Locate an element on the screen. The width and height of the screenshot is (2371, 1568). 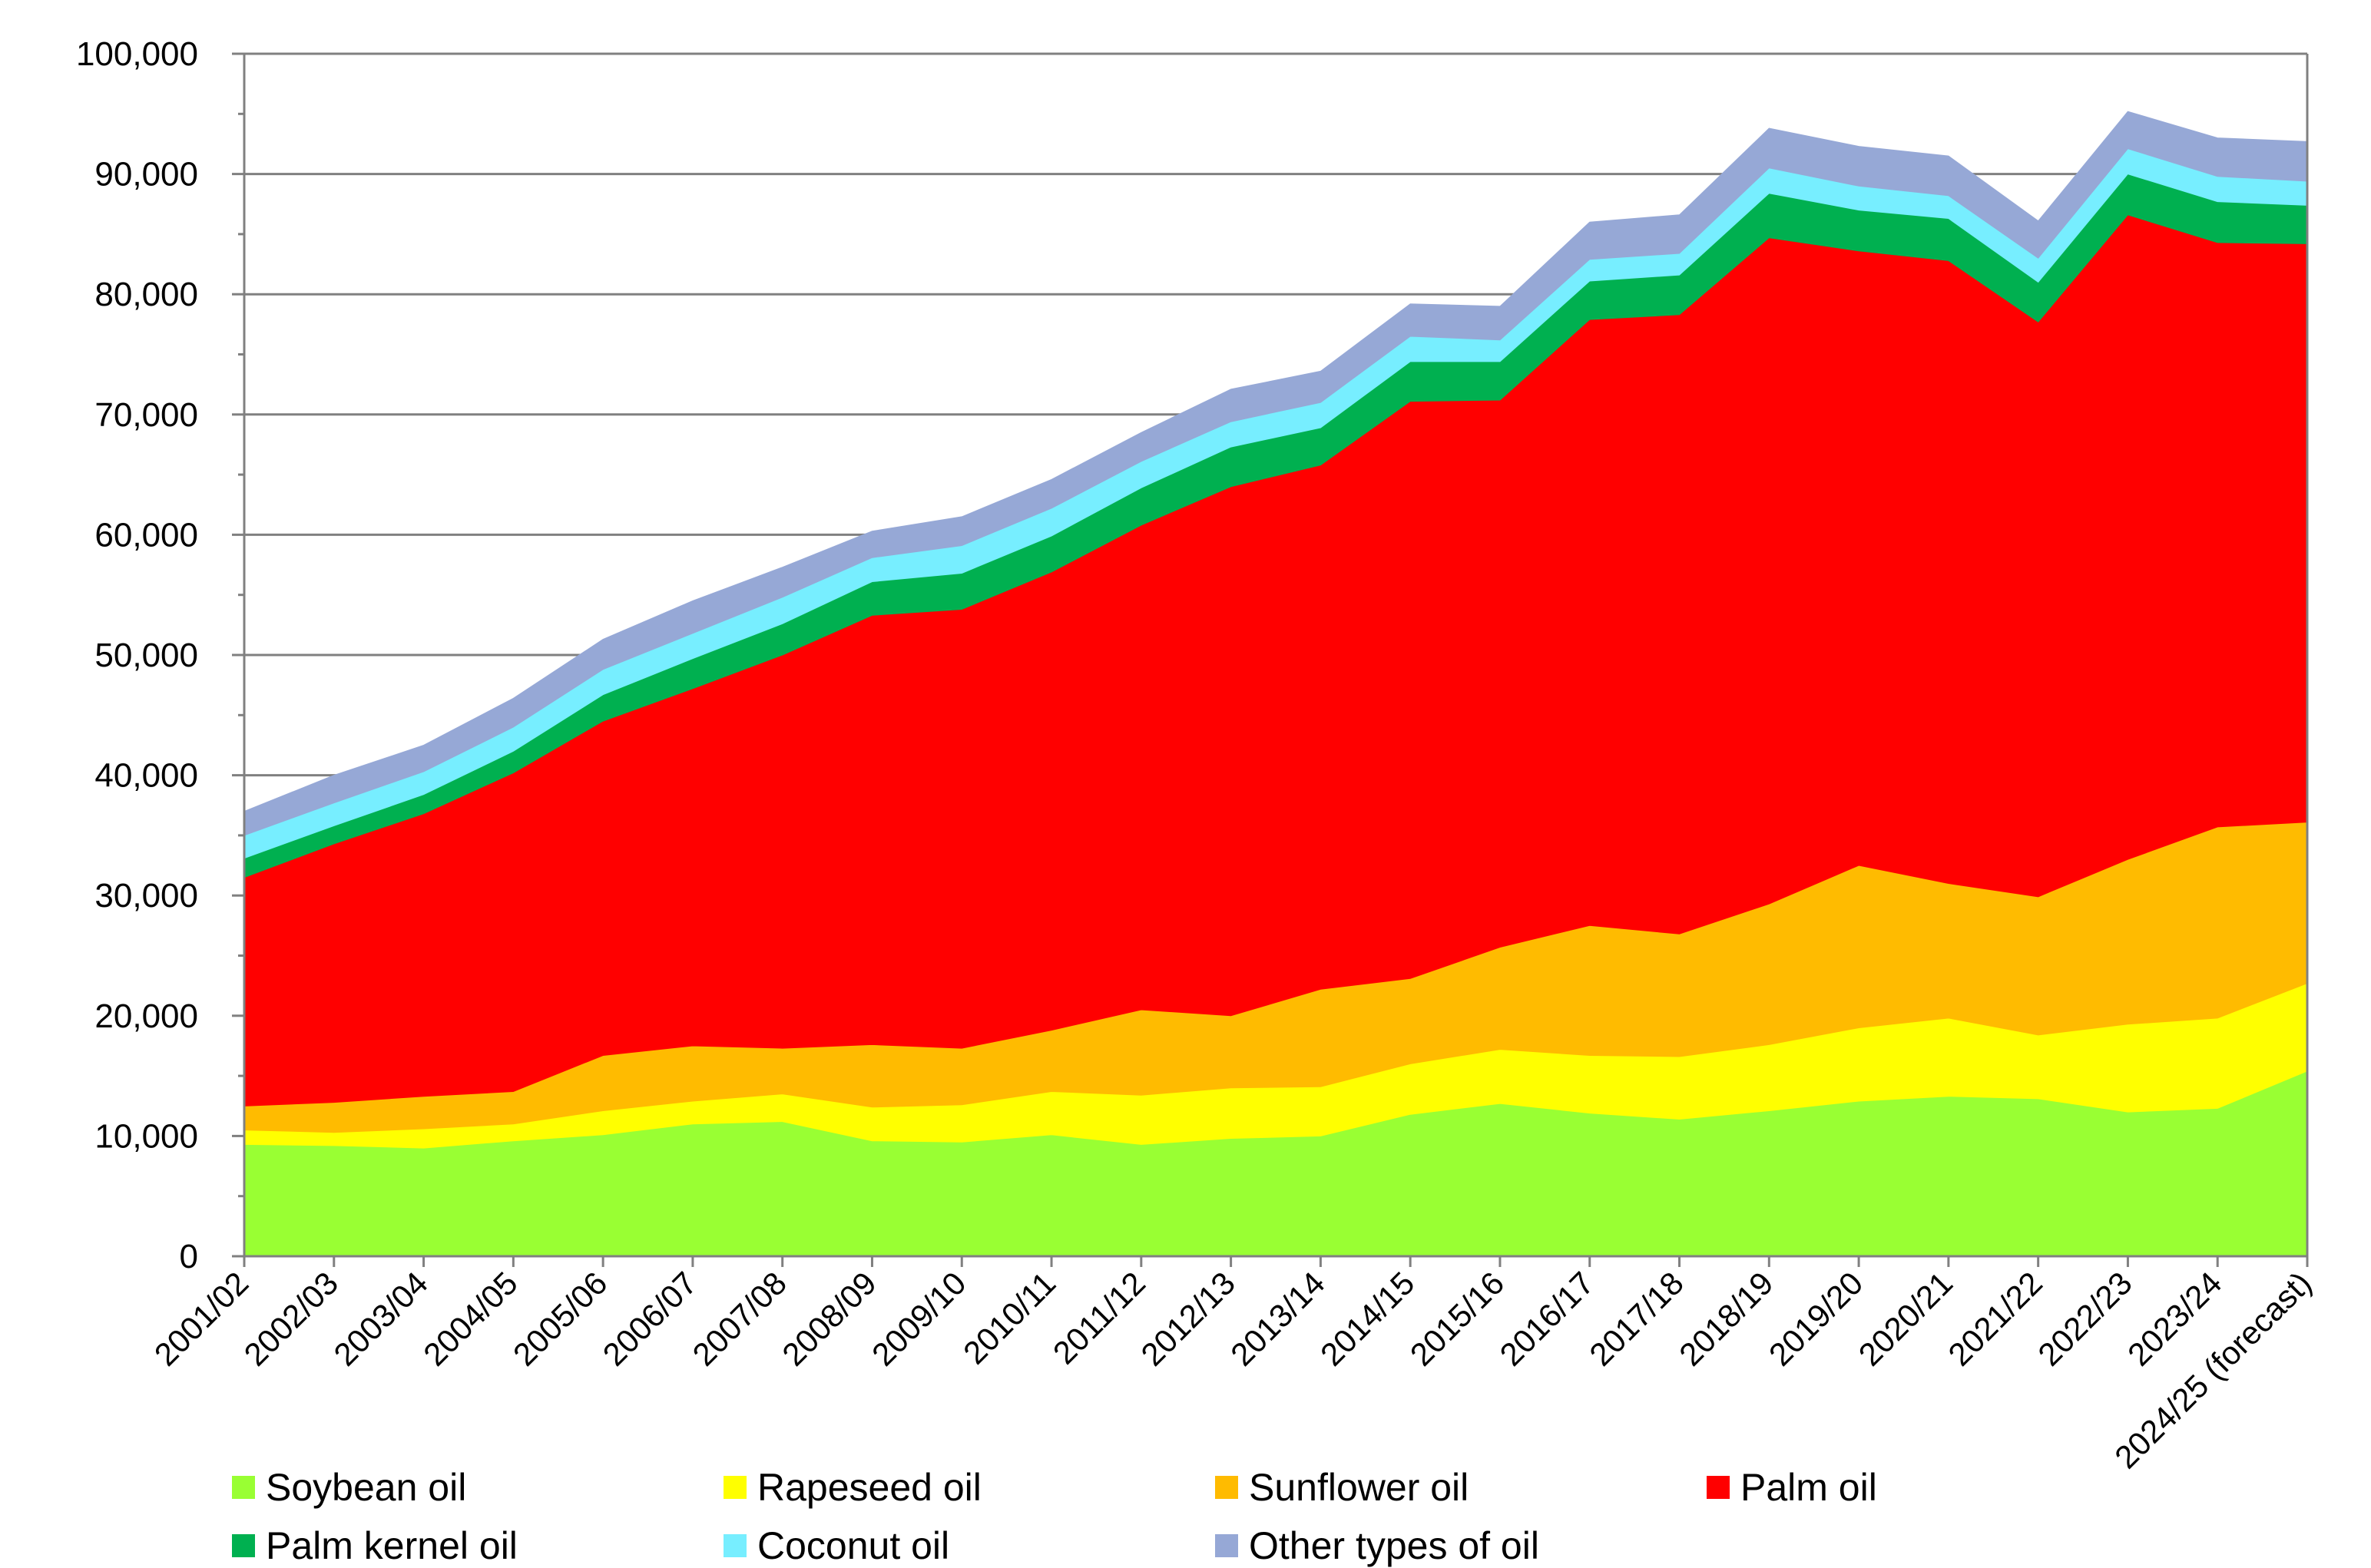
x-tick-label: 2015/16 is located at coordinates (1458, 1319).